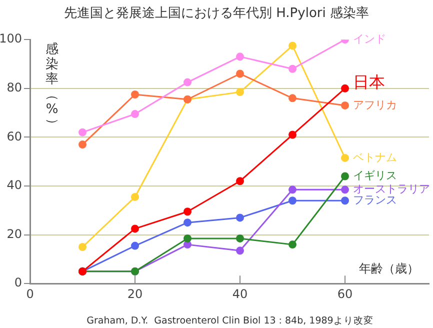  What do you see at coordinates (369, 39) in the screenshot?
I see `series-label: インド` at bounding box center [369, 39].